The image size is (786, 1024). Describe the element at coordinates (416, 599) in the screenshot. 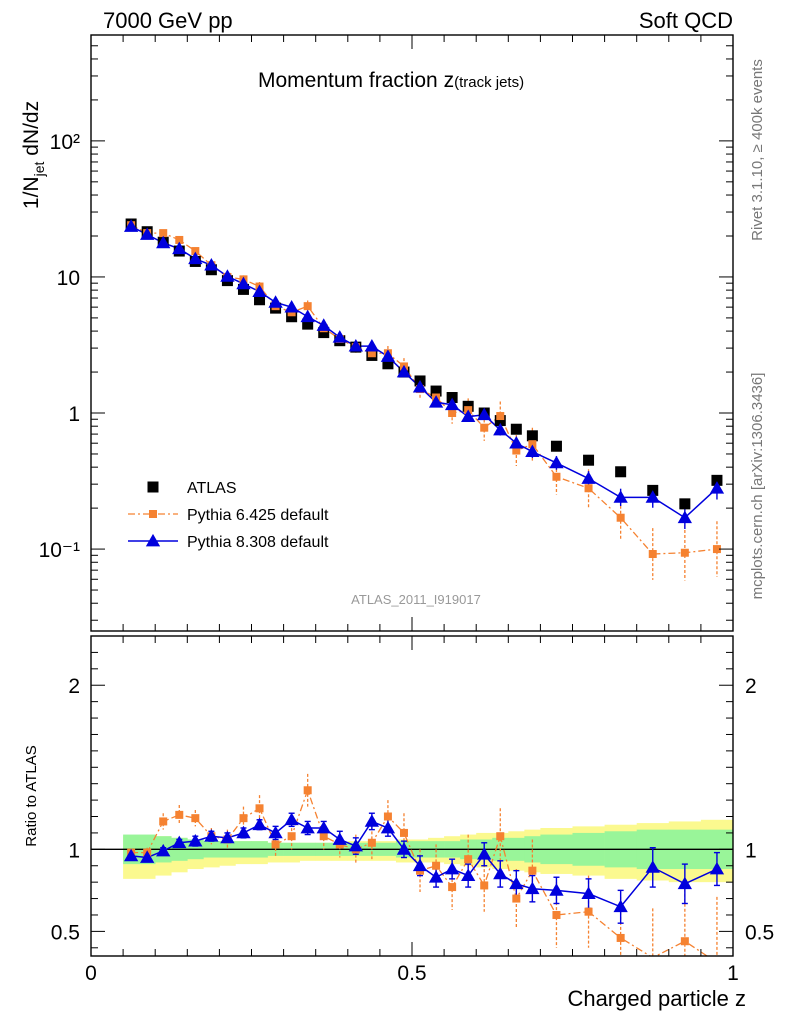

I see `analysis-label: ATLAS_2011_I919017` at that location.